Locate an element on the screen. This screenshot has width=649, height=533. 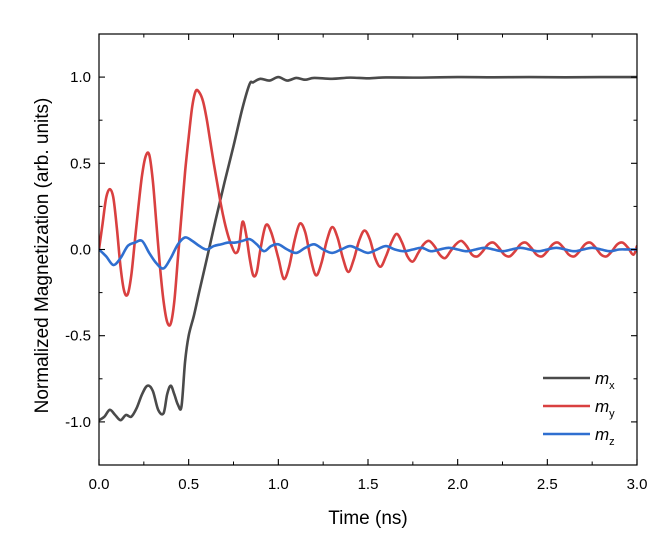
legend: mx my mz is located at coordinates (579, 408).